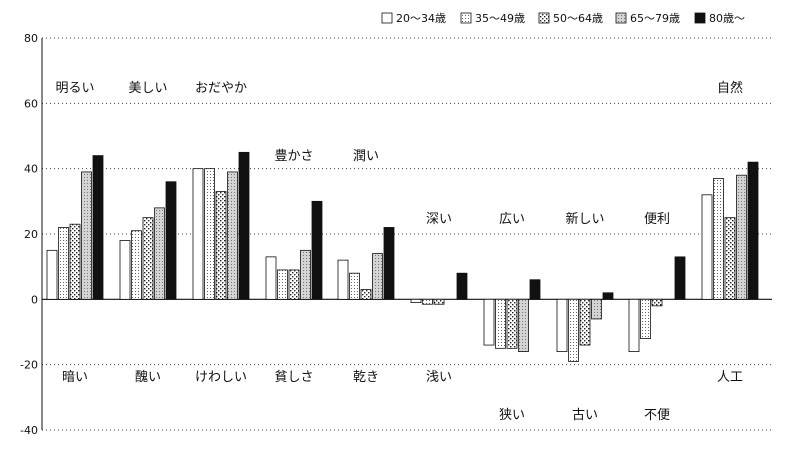 The image size is (800, 454). I want to click on y-tick-label: 60, so click(31, 103).